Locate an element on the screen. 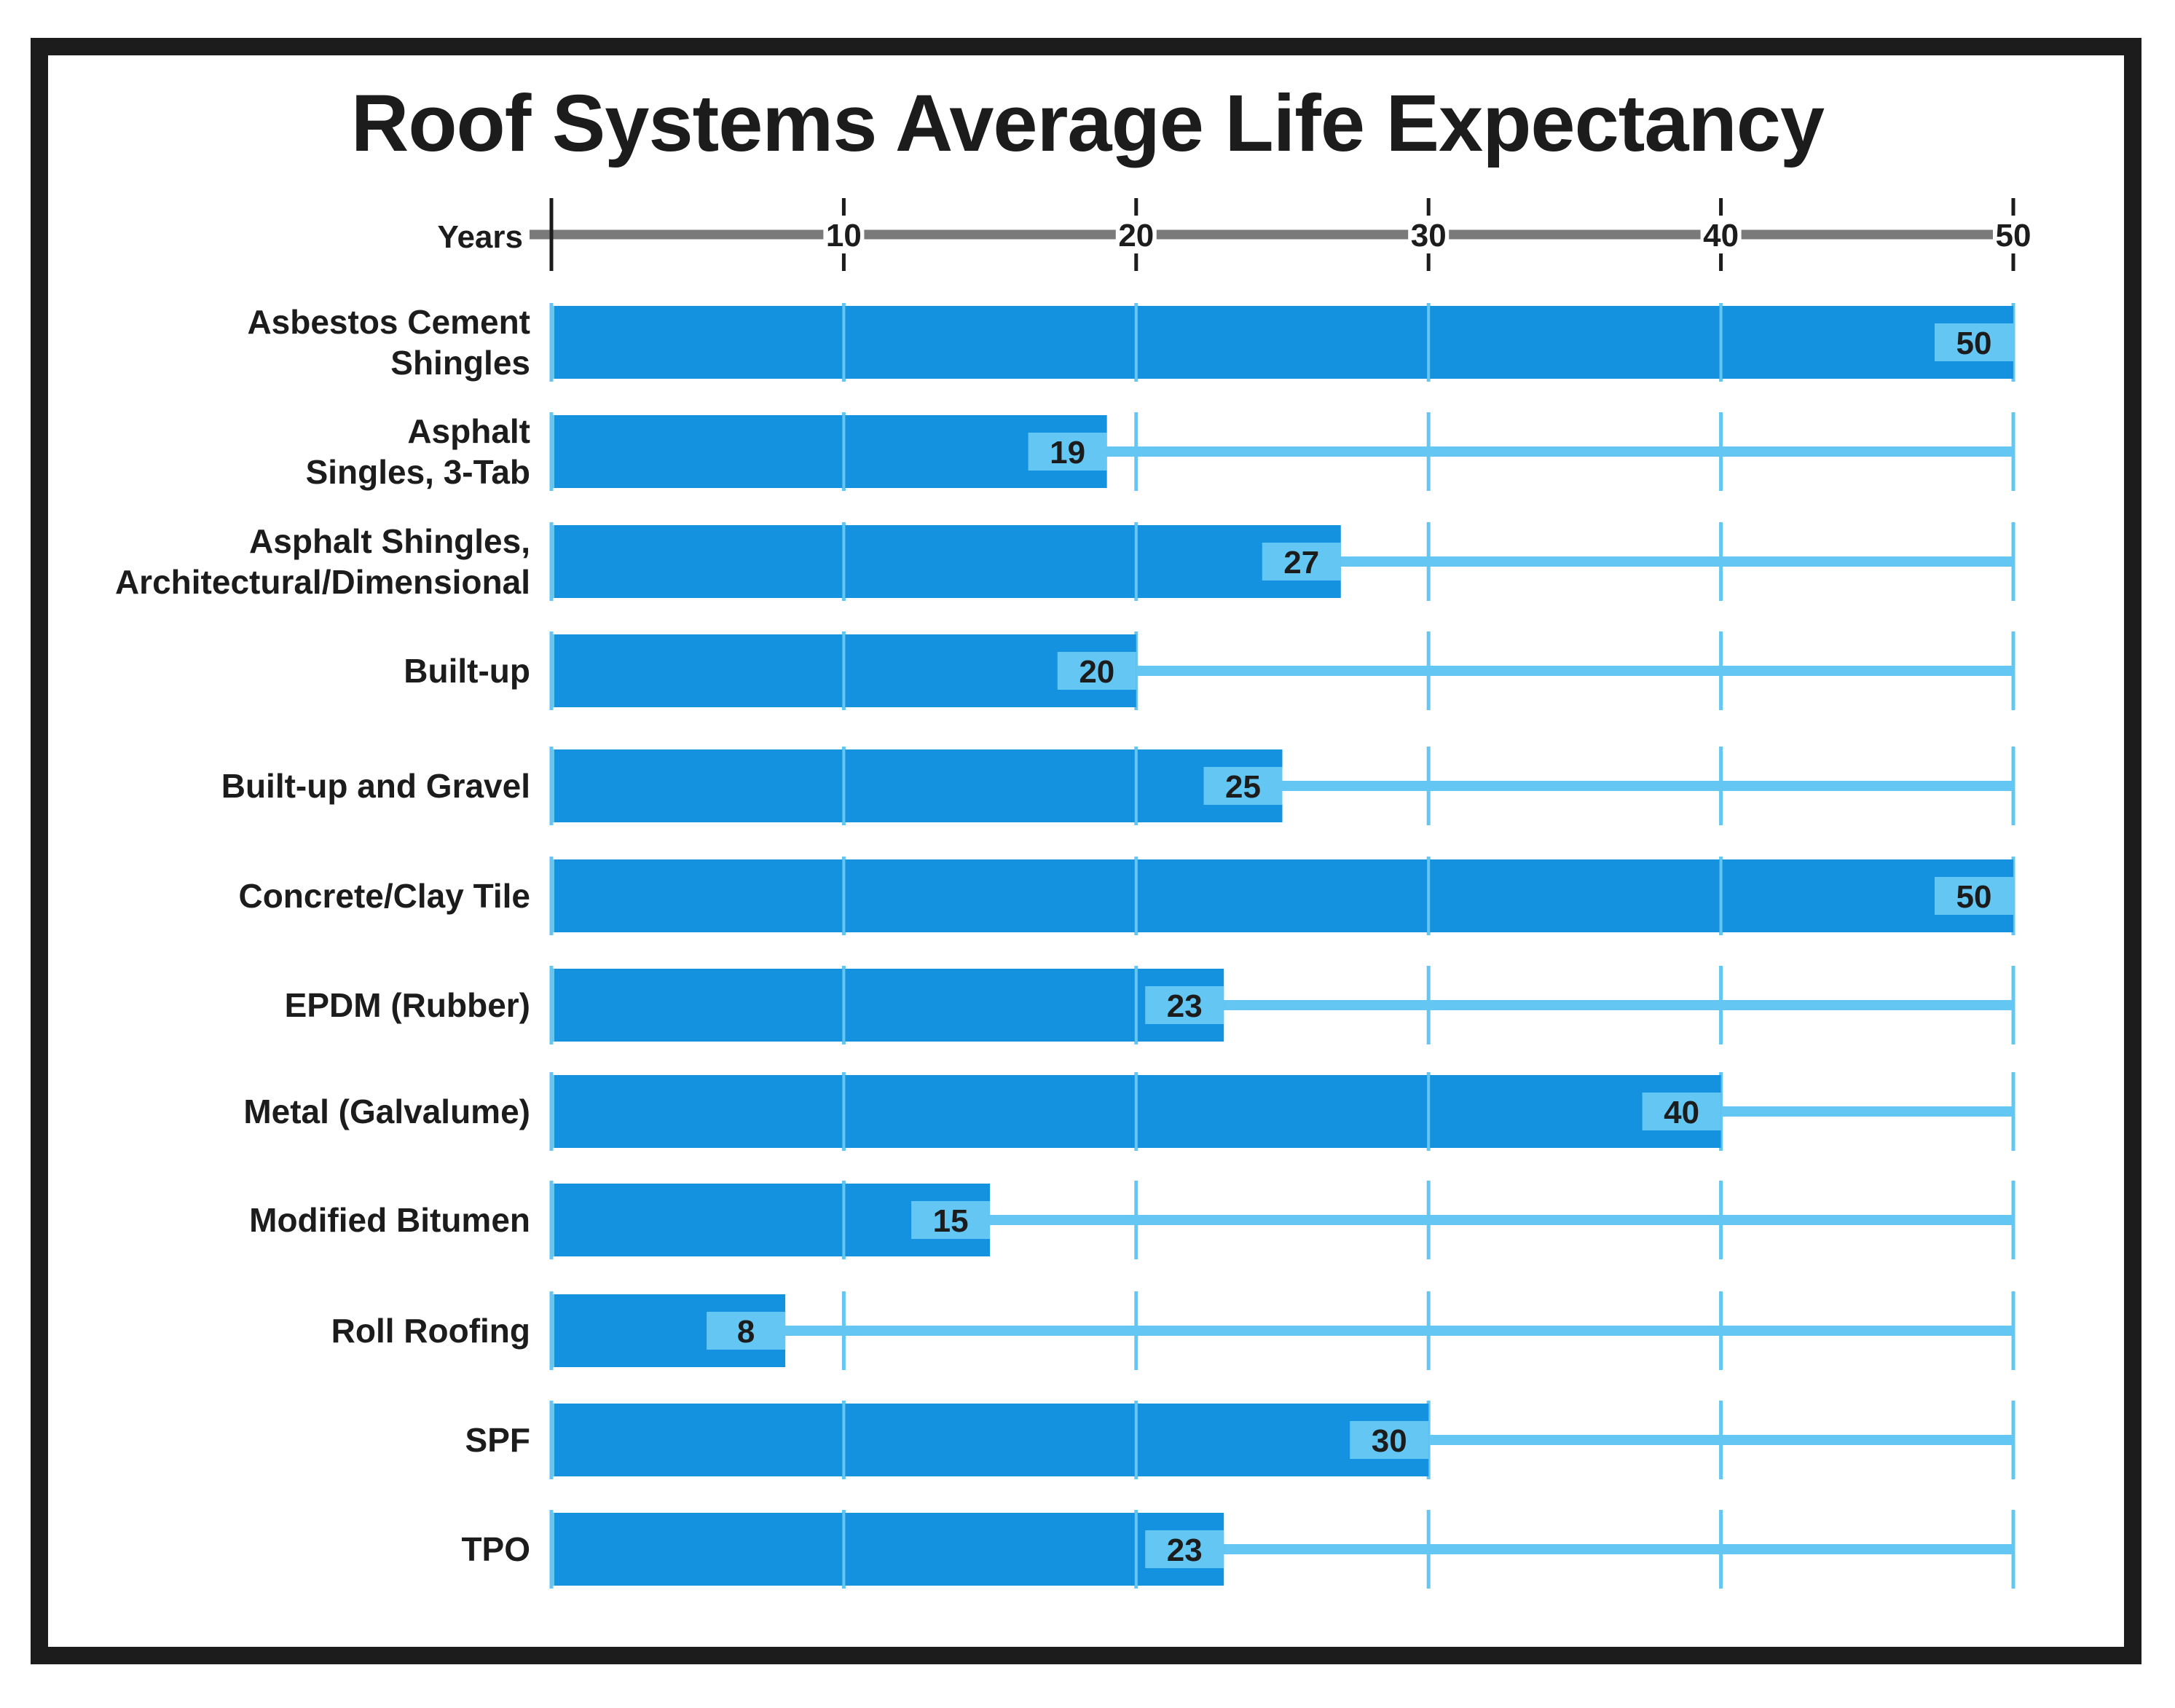 Image resolution: width=2175 pixels, height=1708 pixels. data-label: 20 is located at coordinates (1096, 672).